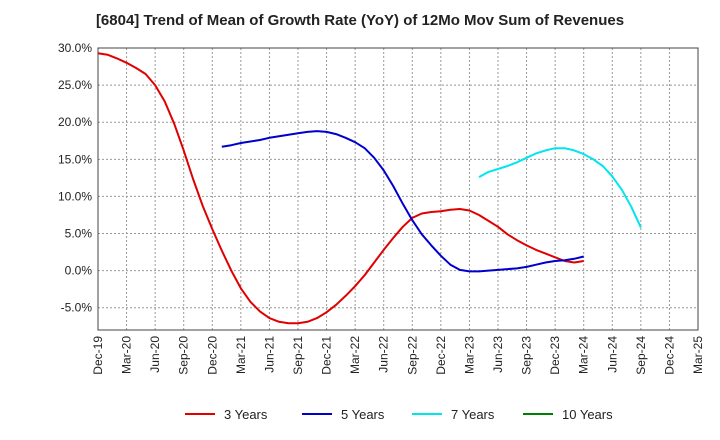 The height and width of the screenshot is (440, 720). I want to click on x-tick-label: Mar-21, so click(241, 355).